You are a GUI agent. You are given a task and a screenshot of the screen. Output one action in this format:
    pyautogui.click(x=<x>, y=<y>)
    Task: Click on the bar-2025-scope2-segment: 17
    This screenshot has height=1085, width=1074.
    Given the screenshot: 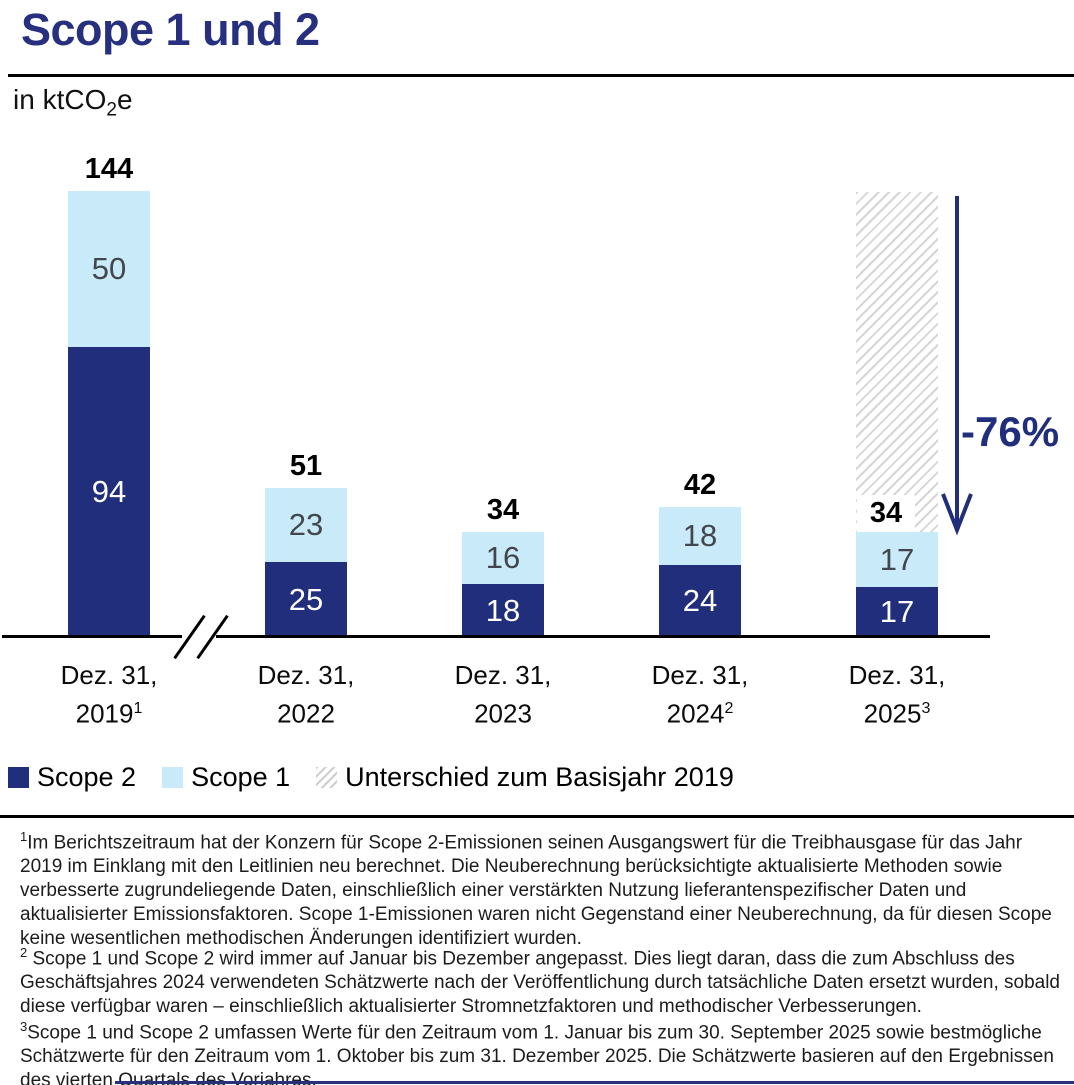 What is the action you would take?
    pyautogui.click(x=897, y=612)
    